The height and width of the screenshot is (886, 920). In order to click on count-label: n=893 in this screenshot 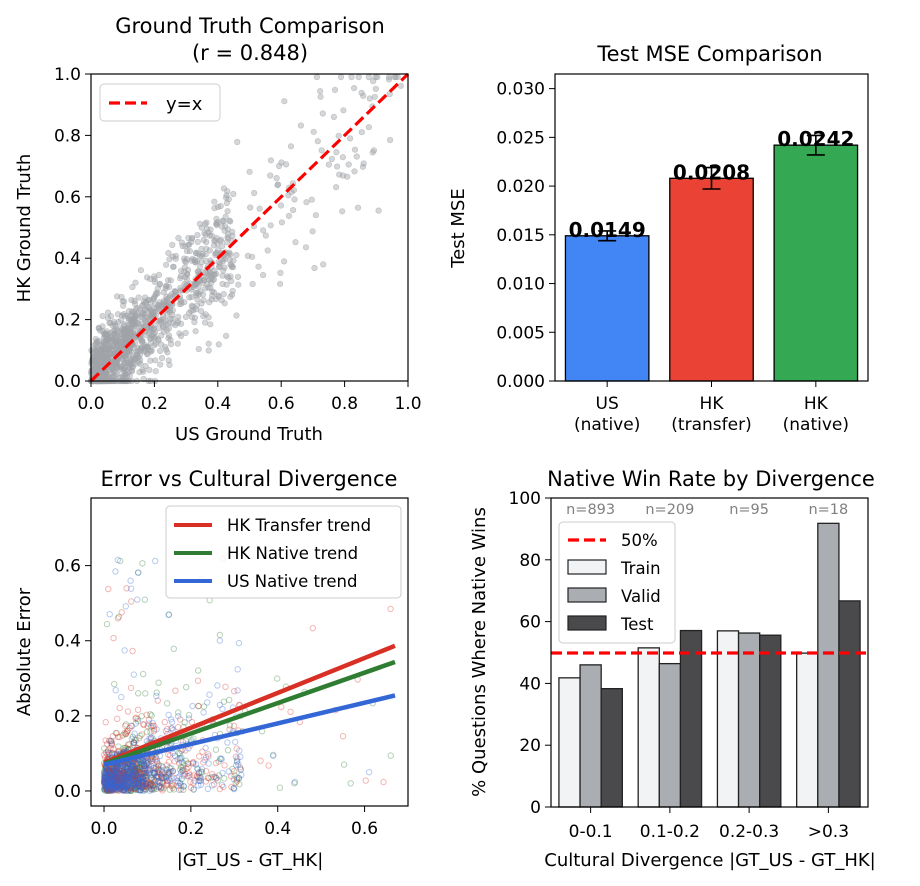, I will do `click(590, 510)`.